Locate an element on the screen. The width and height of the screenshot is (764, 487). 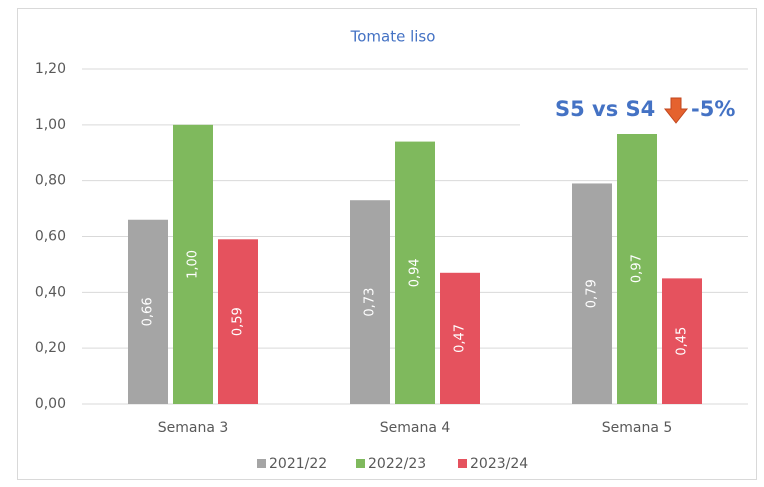
legend-label: 2022/23 is located at coordinates (397, 464).